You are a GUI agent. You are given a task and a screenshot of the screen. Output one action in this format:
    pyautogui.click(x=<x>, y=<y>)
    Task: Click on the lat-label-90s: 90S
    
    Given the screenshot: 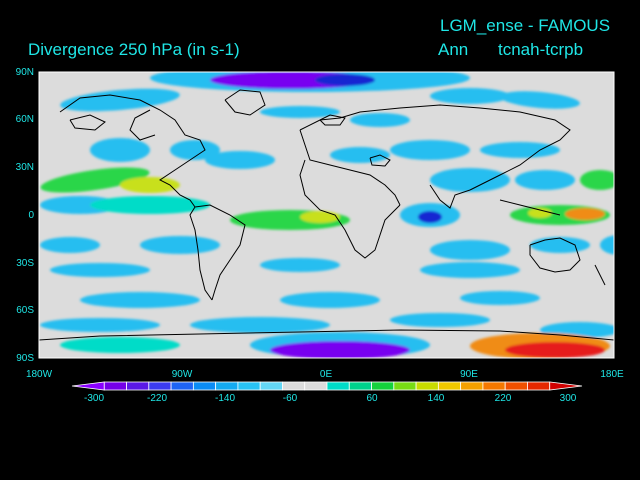 What is the action you would take?
    pyautogui.click(x=25, y=358)
    